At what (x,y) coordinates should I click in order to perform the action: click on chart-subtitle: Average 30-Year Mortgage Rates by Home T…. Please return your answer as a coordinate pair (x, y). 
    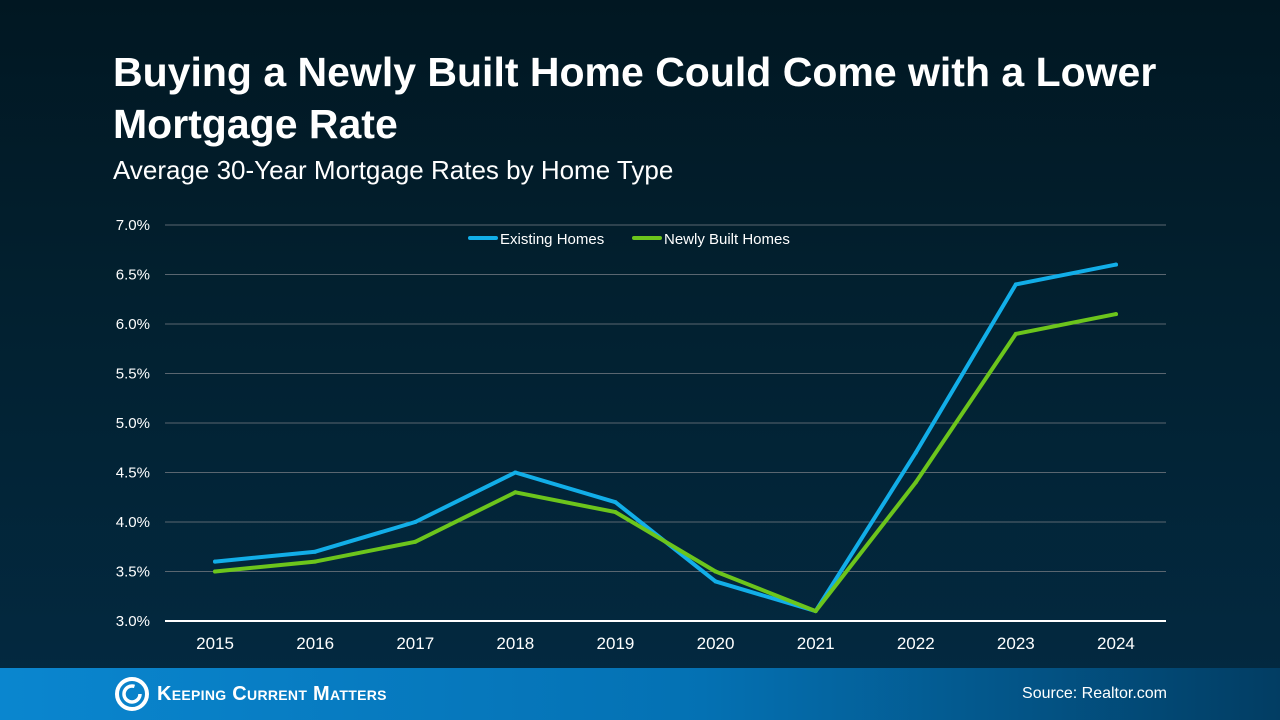
    Looking at the image, I should click on (393, 170).